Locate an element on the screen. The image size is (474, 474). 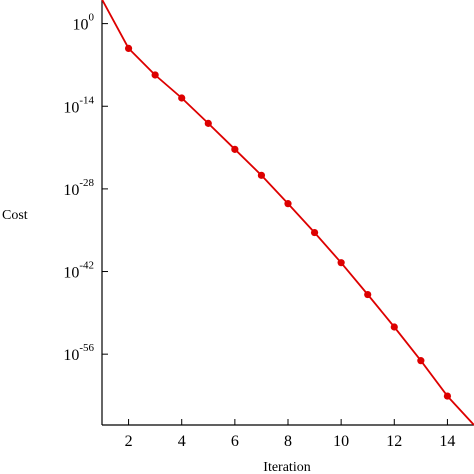
y-tick-label: 10-42 is located at coordinates (78, 271).